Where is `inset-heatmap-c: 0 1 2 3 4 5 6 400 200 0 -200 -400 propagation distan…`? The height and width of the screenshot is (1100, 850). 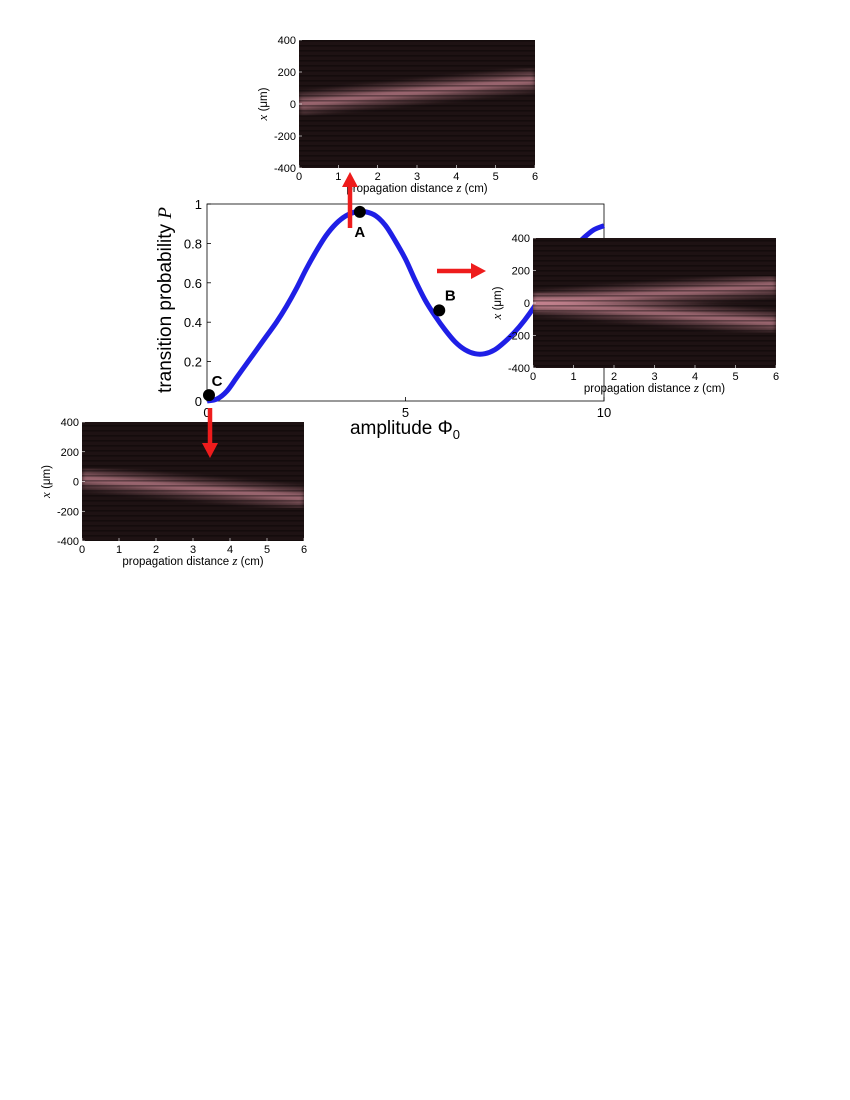 inset-heatmap-c: 0 1 2 3 4 5 6 400 200 0 -200 -400 propagation distan… is located at coordinates (172, 492).